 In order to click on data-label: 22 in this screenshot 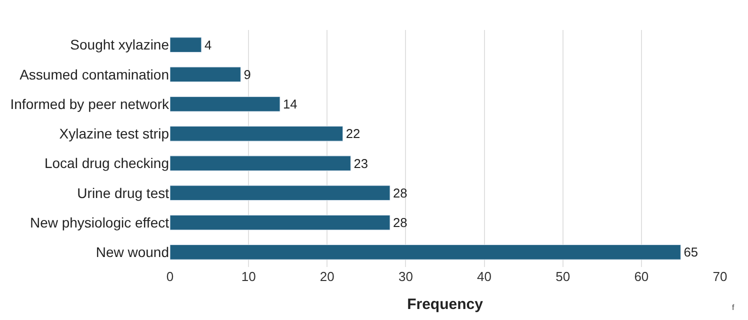, I will do `click(353, 134)`.